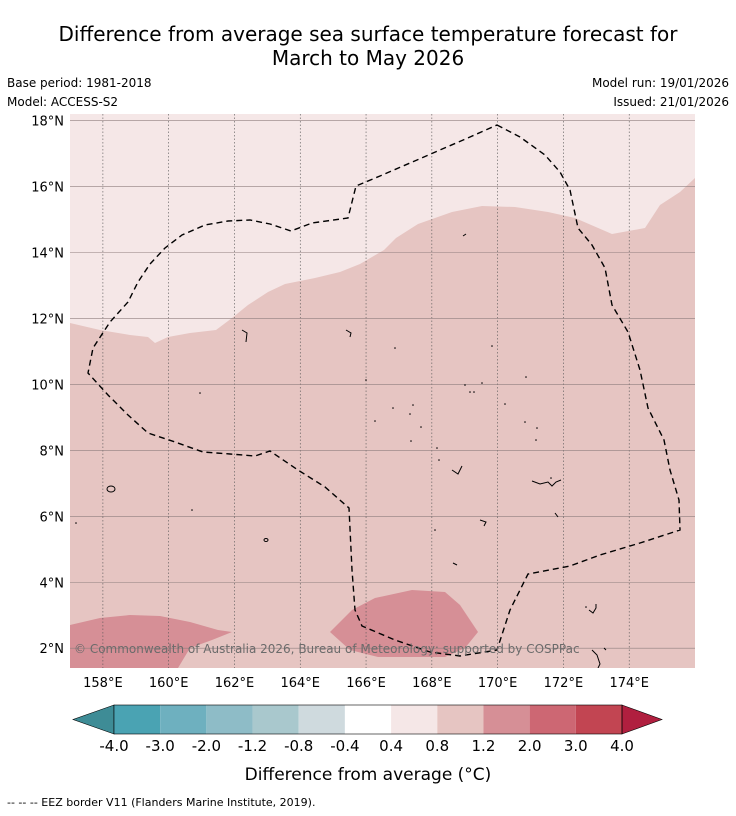 The height and width of the screenshot is (816, 736). Describe the element at coordinates (47, 254) in the screenshot. I see `y-tick-label: 14°N` at that location.